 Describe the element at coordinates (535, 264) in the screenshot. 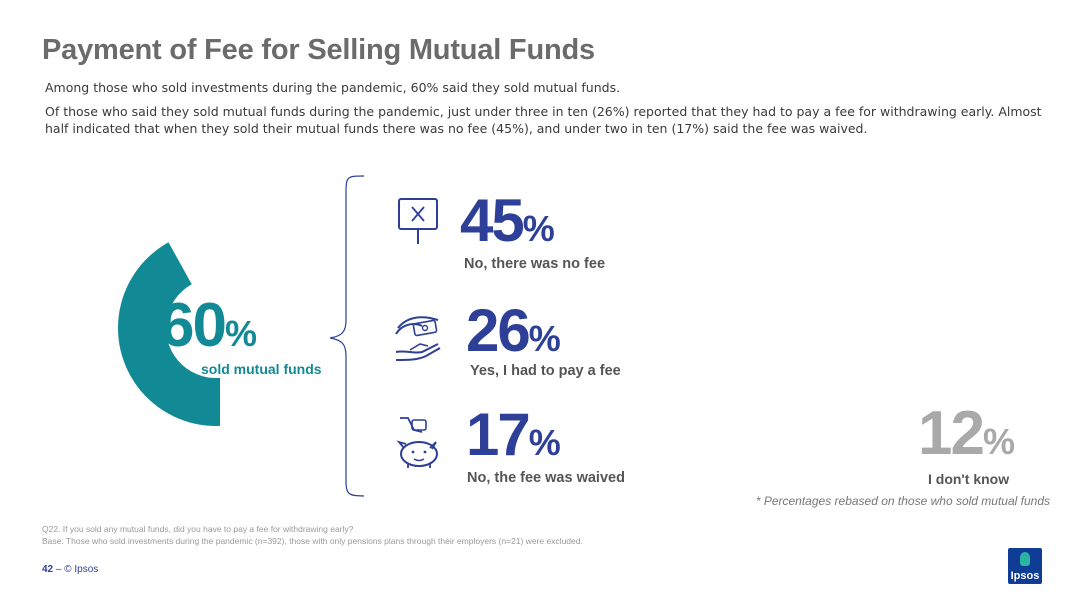

I see `no-fee-label: No, there was no fee` at that location.